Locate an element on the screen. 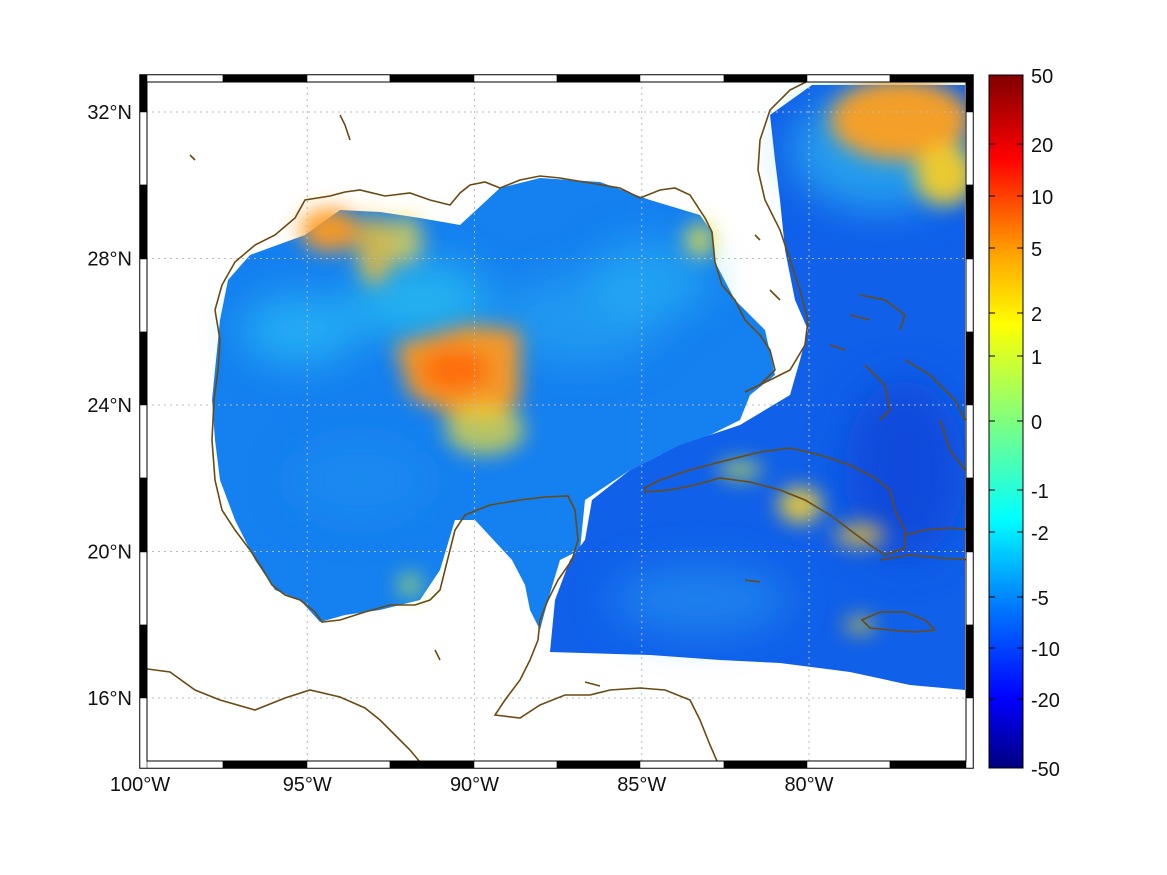 Image resolution: width=1167 pixels, height=875 pixels. colorbar-tick-label: -20 is located at coordinates (1045, 701).